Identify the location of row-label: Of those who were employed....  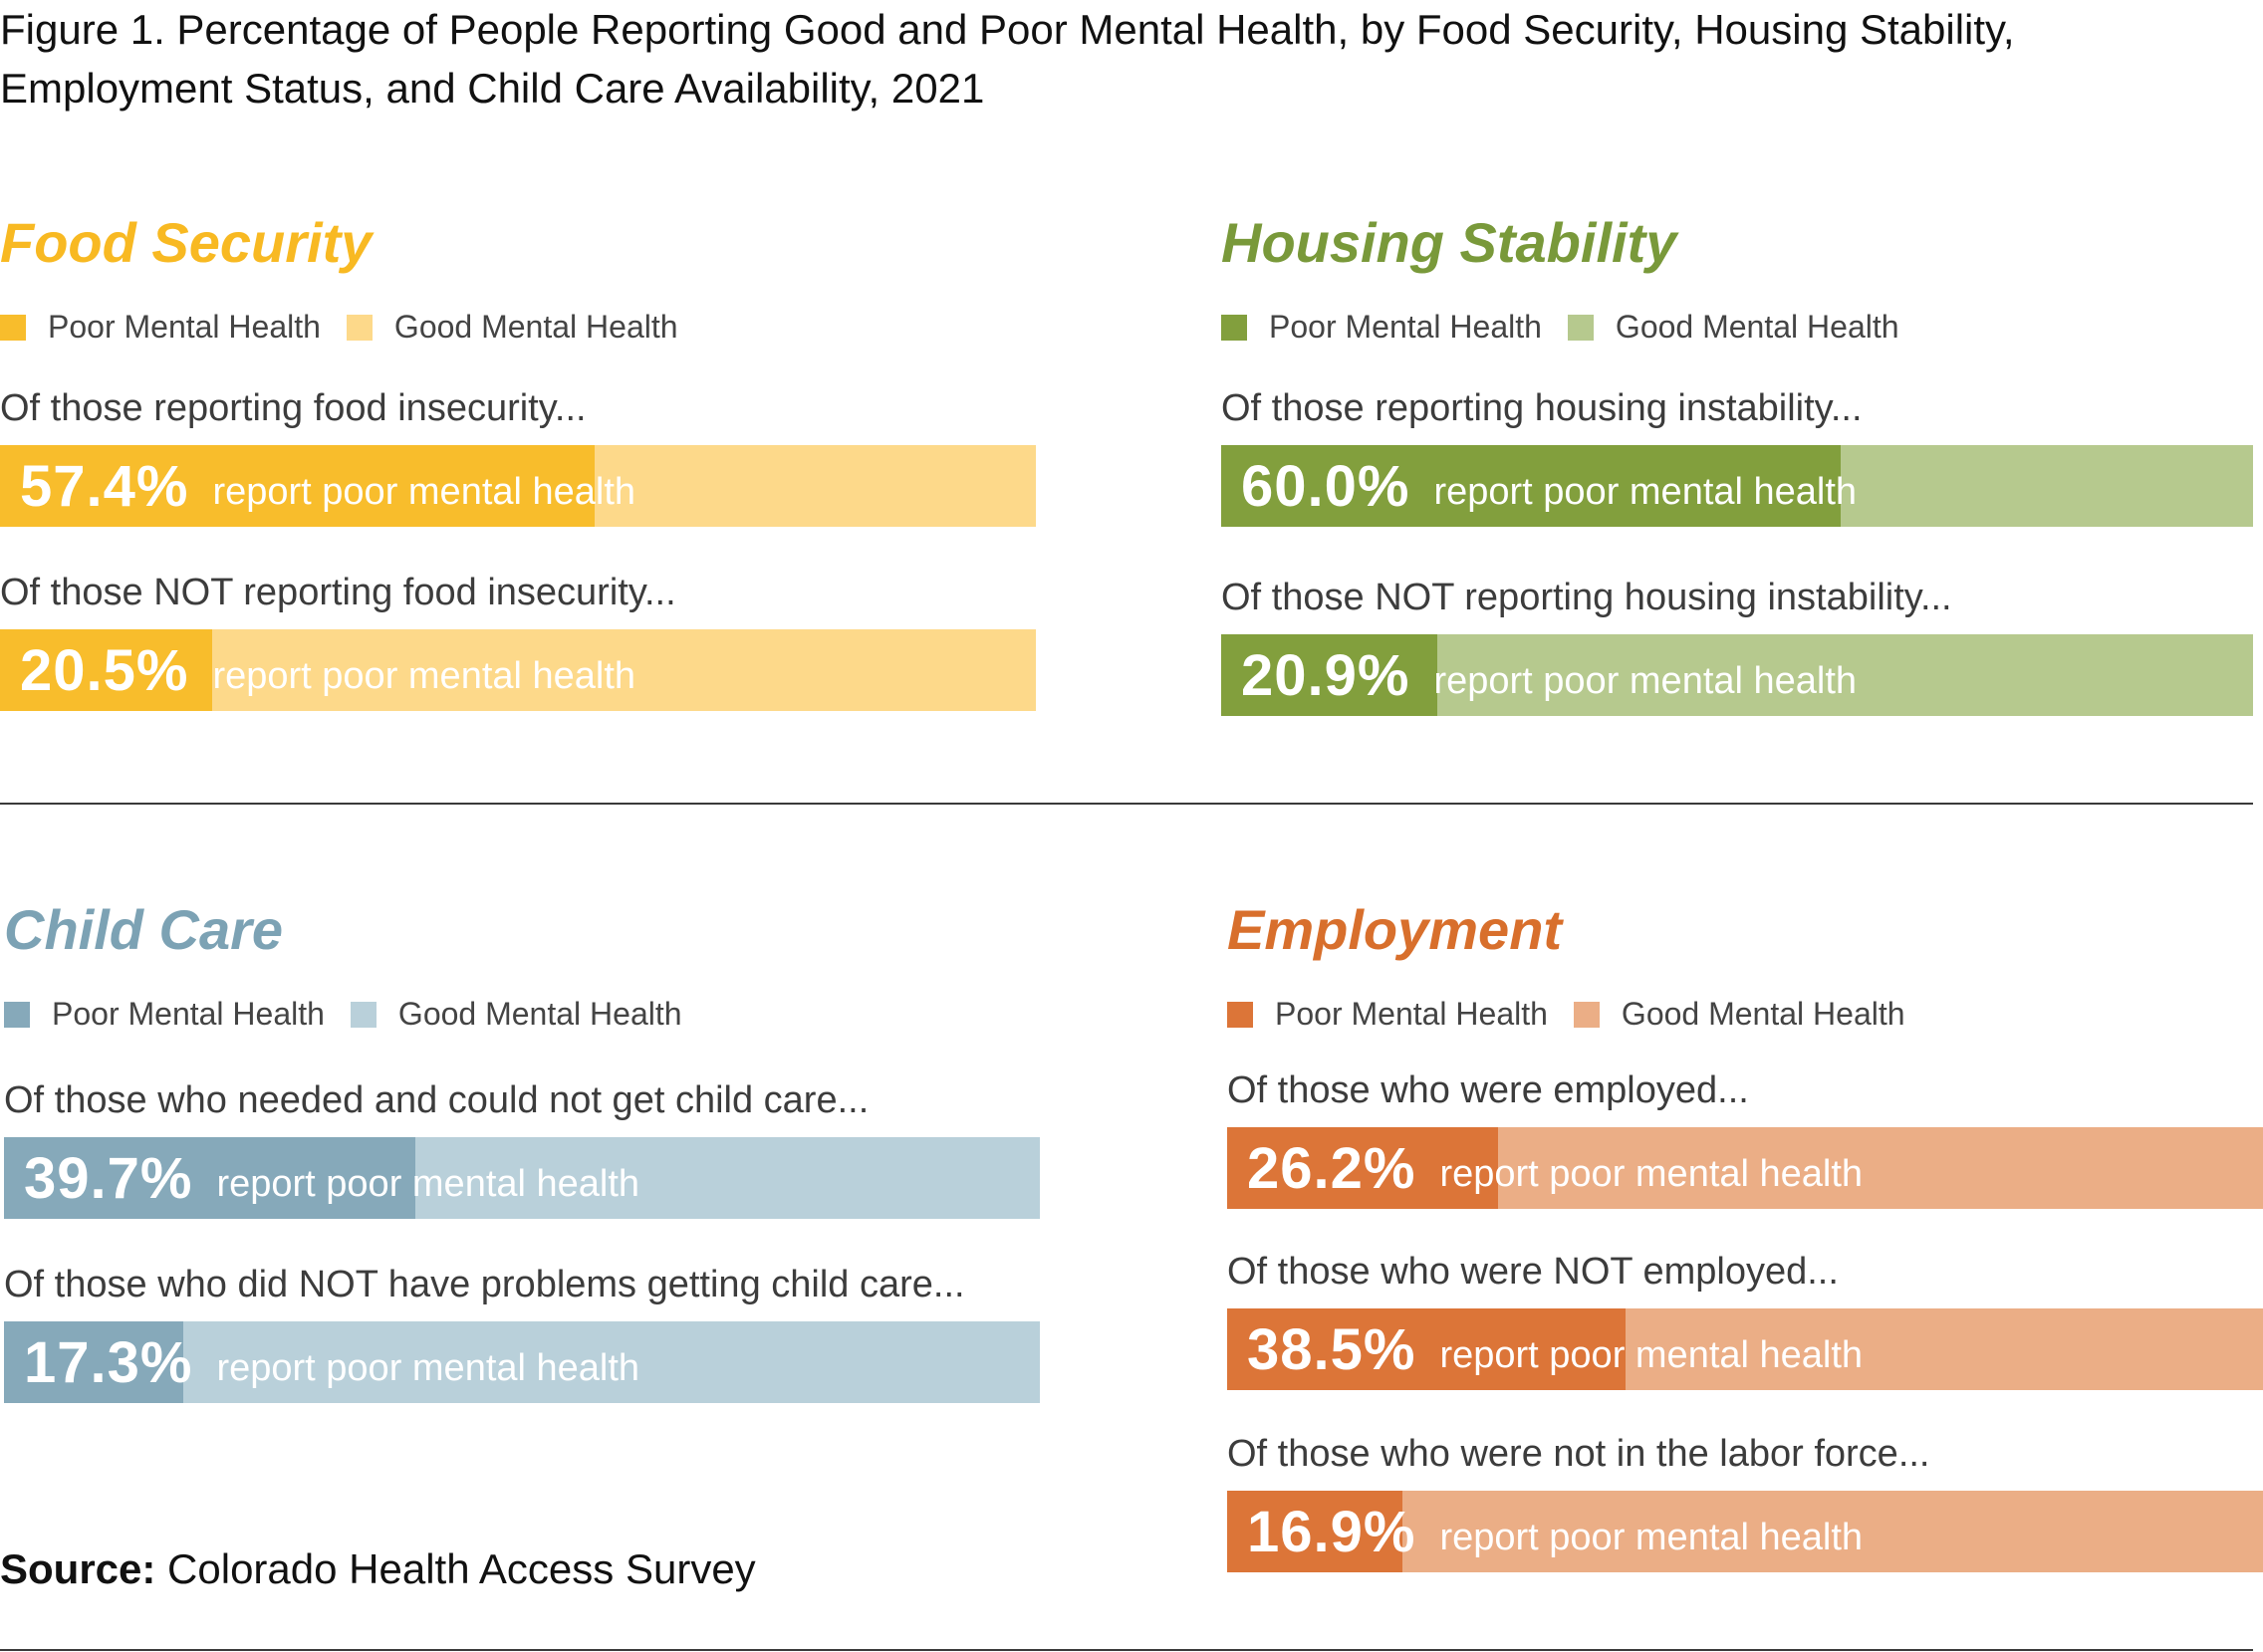
(1488, 1090).